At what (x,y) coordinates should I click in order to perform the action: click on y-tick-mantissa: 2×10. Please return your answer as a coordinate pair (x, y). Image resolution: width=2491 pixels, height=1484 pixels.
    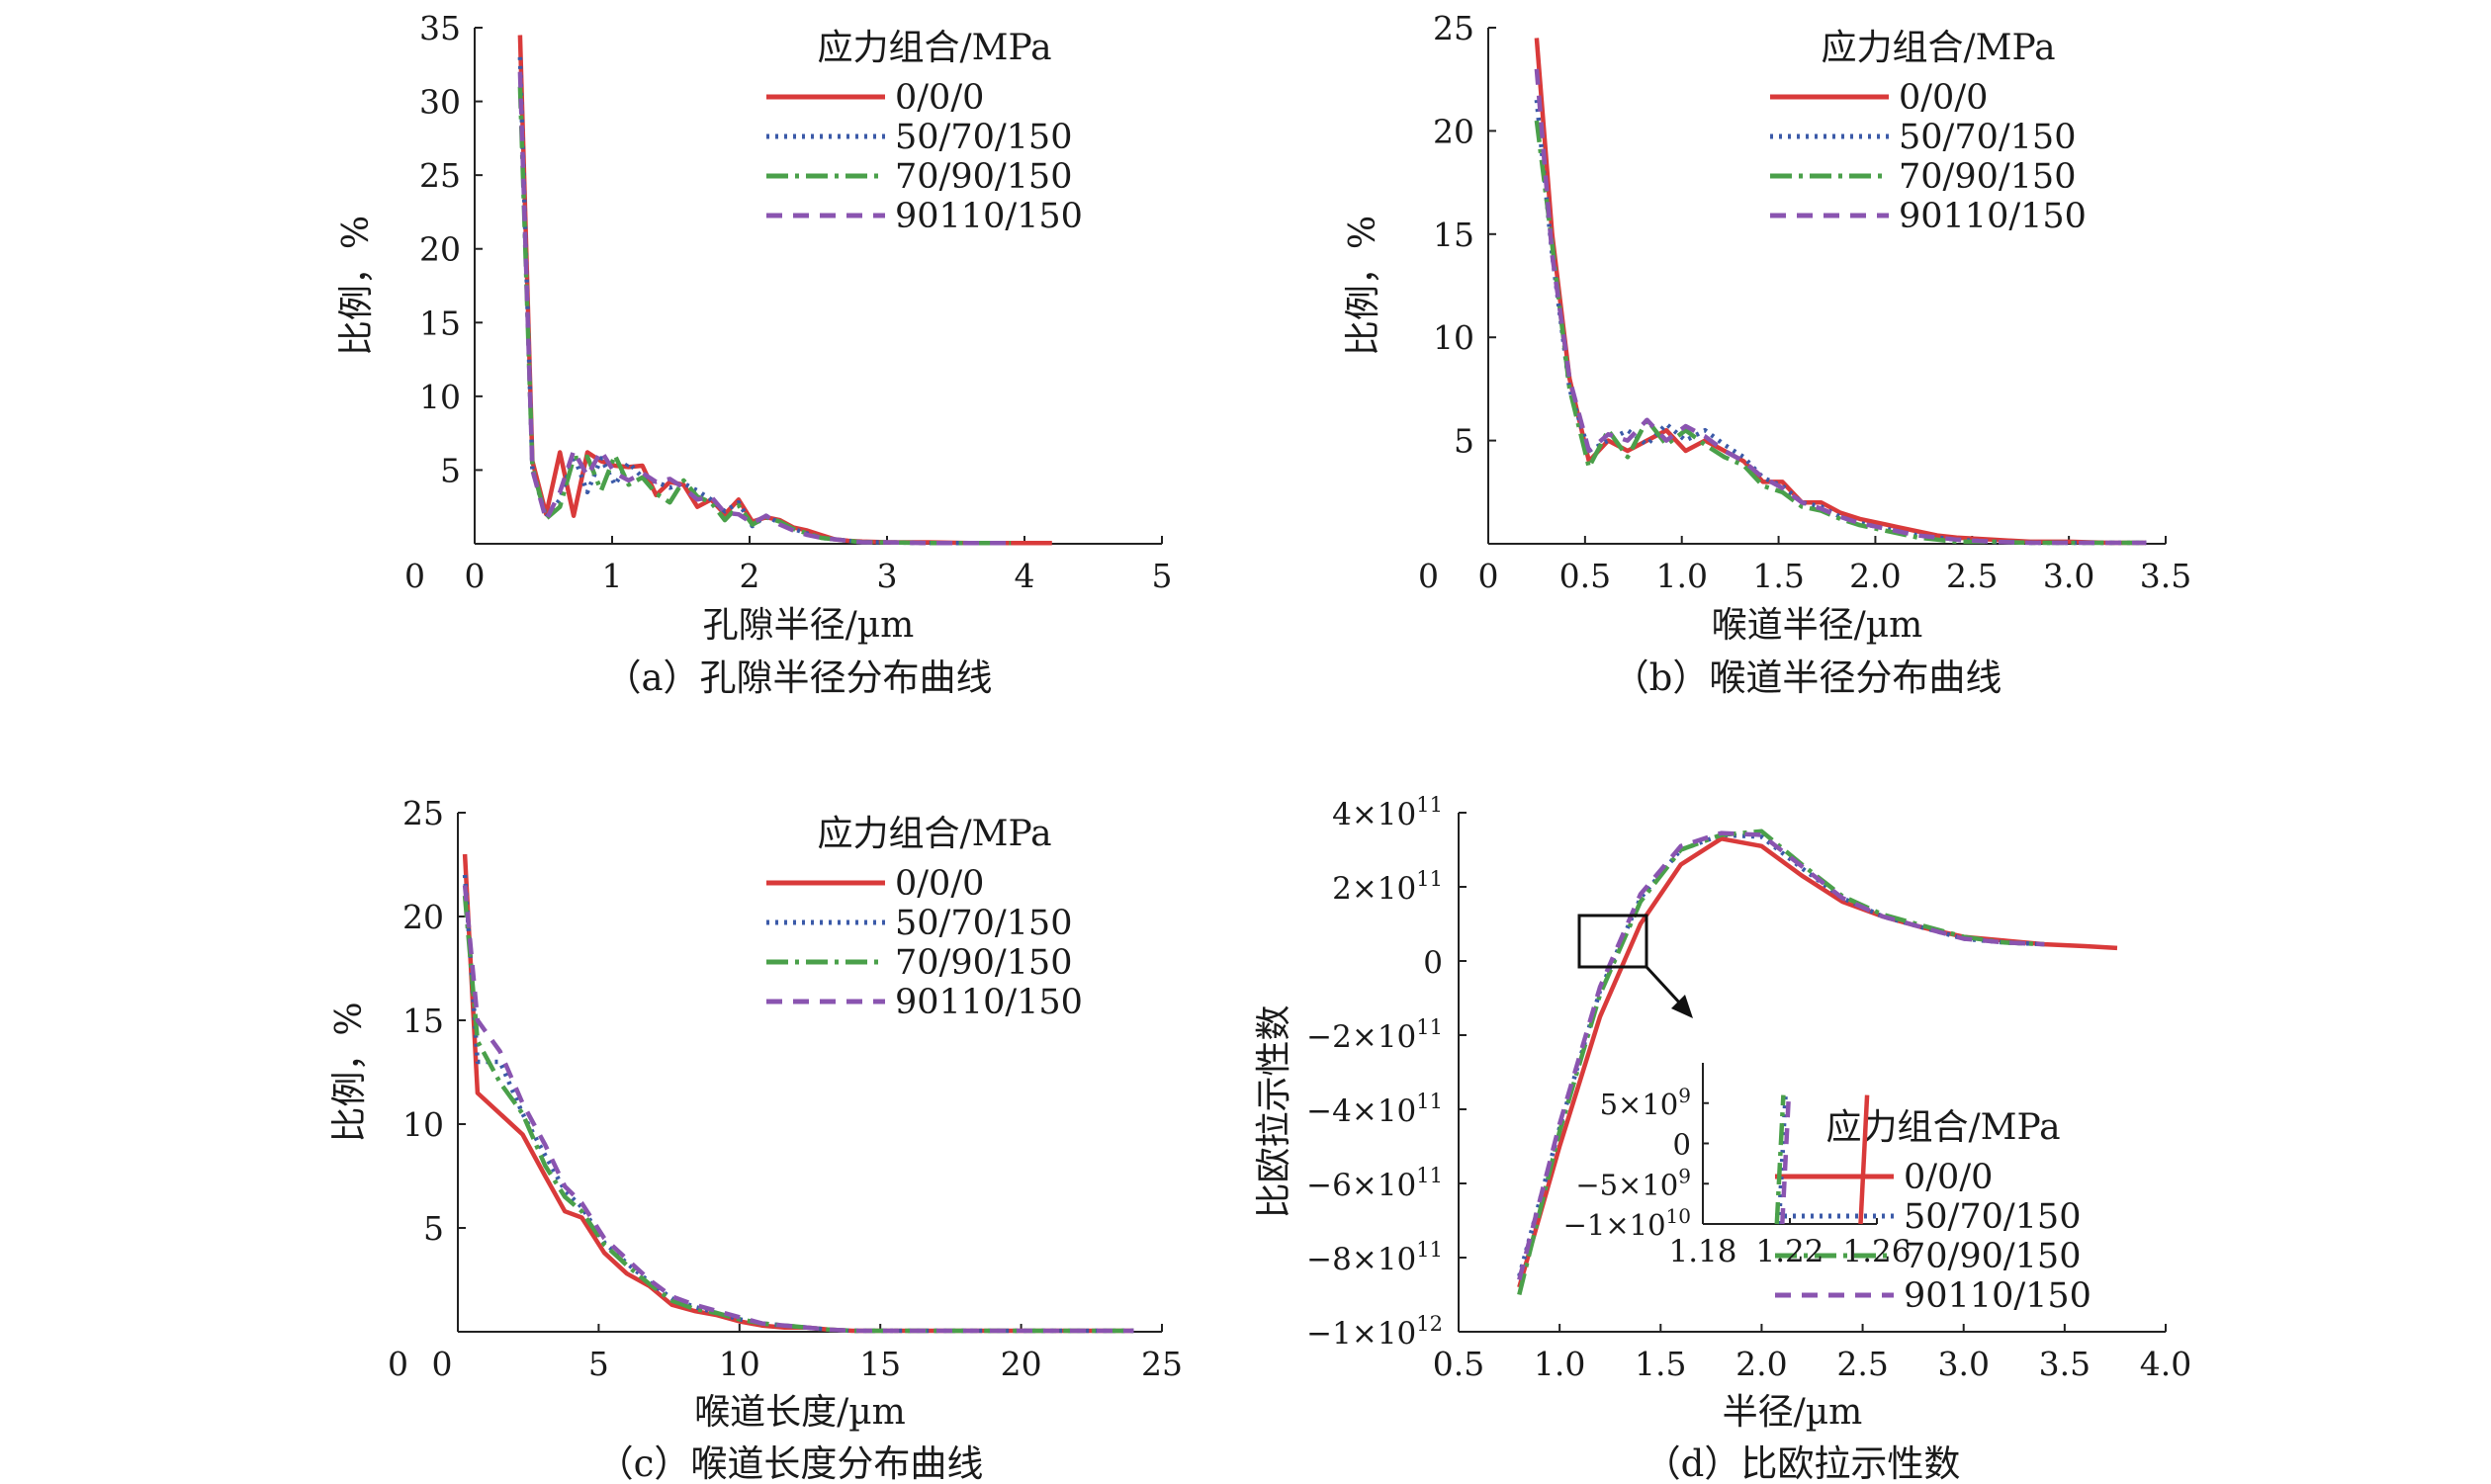
    Looking at the image, I should click on (1374, 889).